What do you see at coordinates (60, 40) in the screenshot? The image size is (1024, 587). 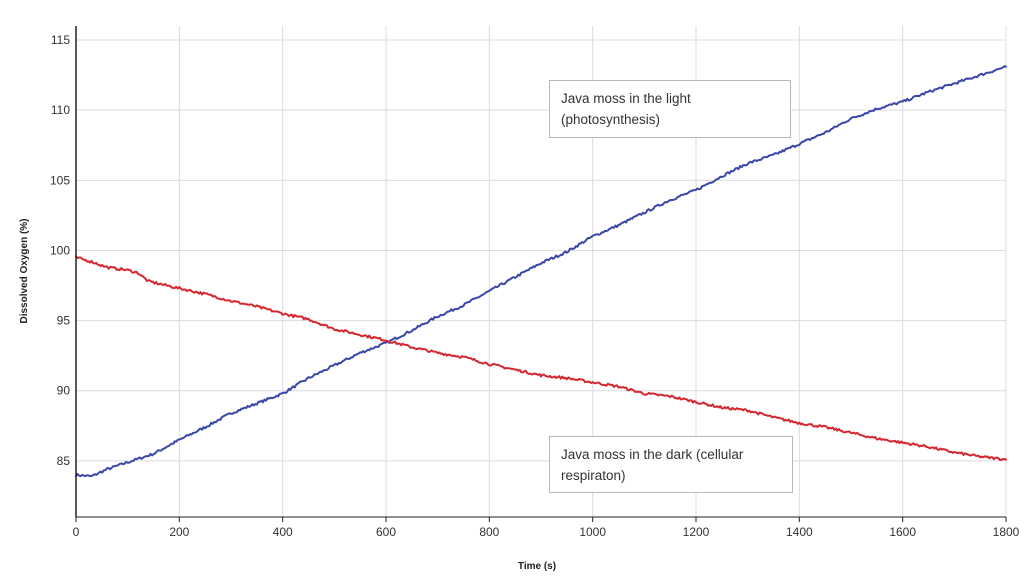 I see `y-tick-label: 115` at bounding box center [60, 40].